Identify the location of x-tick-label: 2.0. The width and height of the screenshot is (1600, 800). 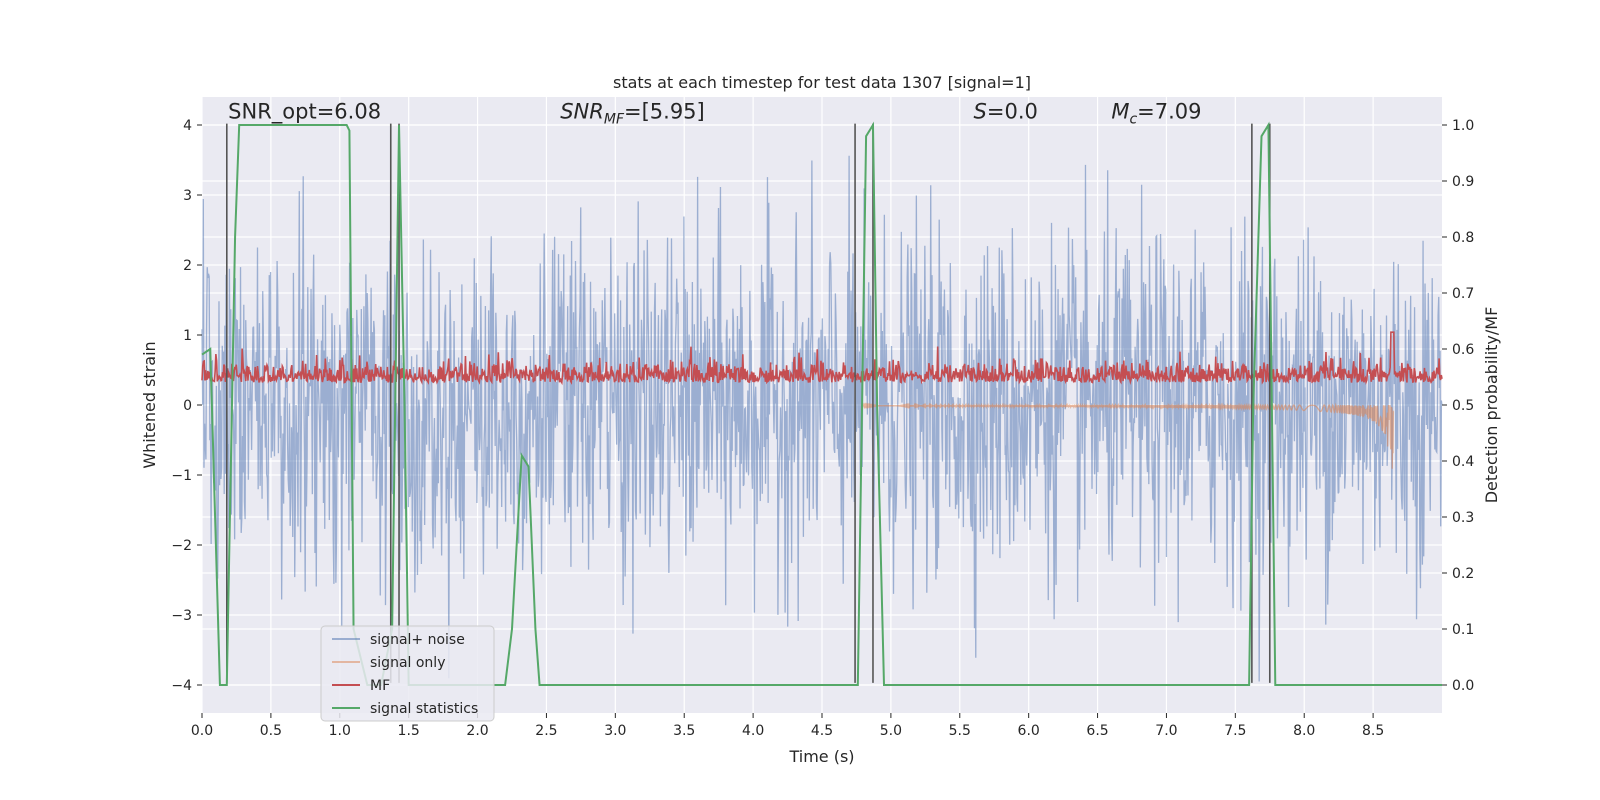
(477, 731).